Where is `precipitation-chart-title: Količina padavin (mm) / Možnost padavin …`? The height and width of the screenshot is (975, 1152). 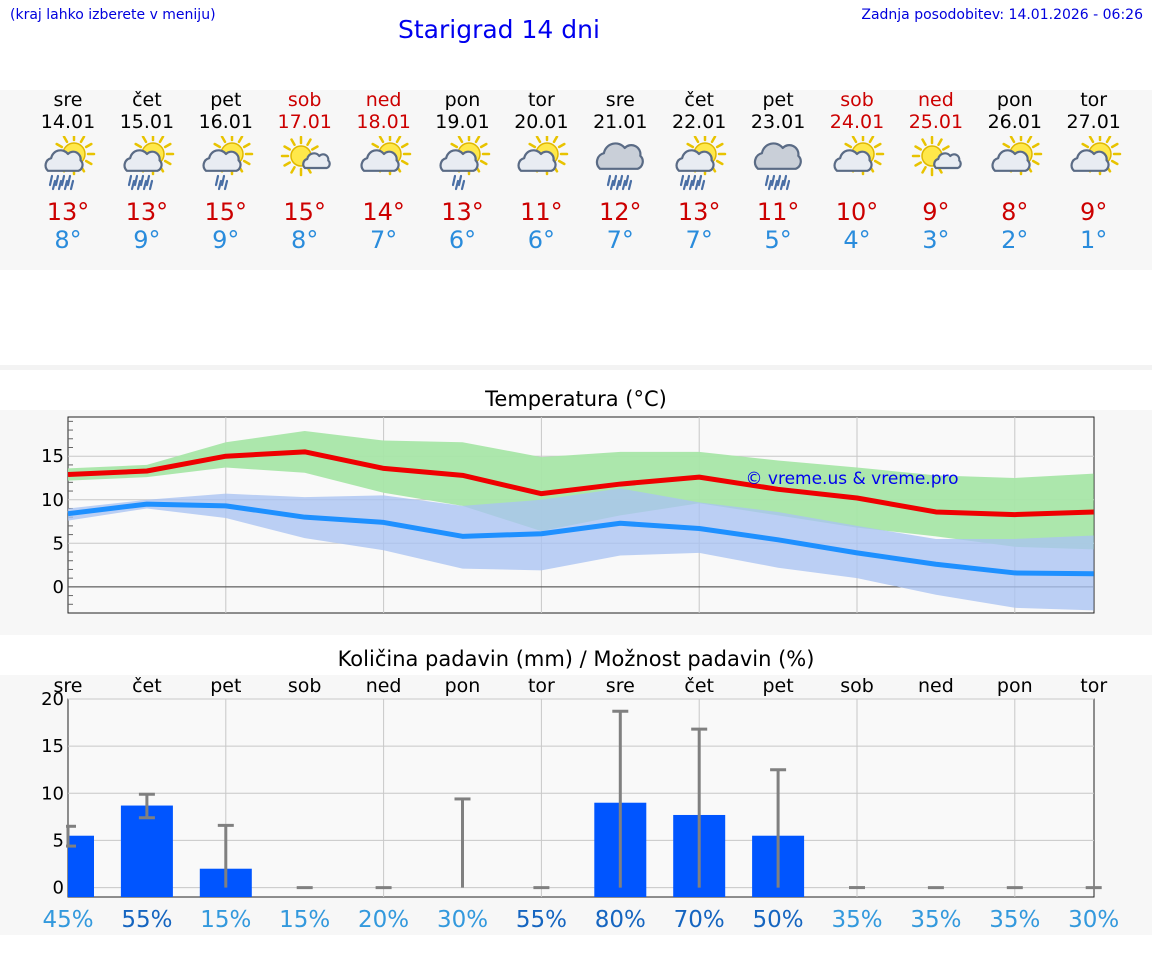 precipitation-chart-title: Količina padavin (mm) / Možnost padavin … is located at coordinates (576, 659).